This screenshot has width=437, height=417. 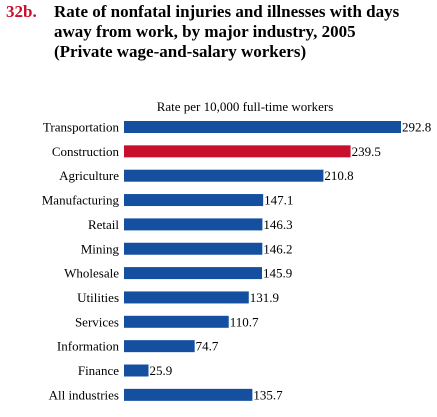 What do you see at coordinates (81, 200) in the screenshot?
I see `category-label: Manufacturing` at bounding box center [81, 200].